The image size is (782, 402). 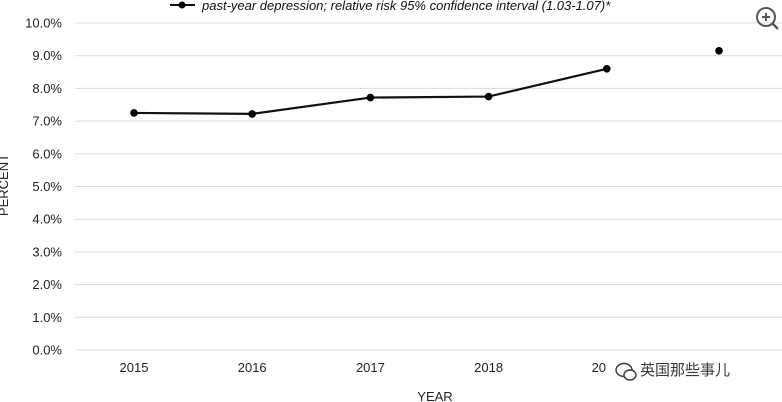 What do you see at coordinates (47, 284) in the screenshot?
I see `y-tick-label: 2.0%` at bounding box center [47, 284].